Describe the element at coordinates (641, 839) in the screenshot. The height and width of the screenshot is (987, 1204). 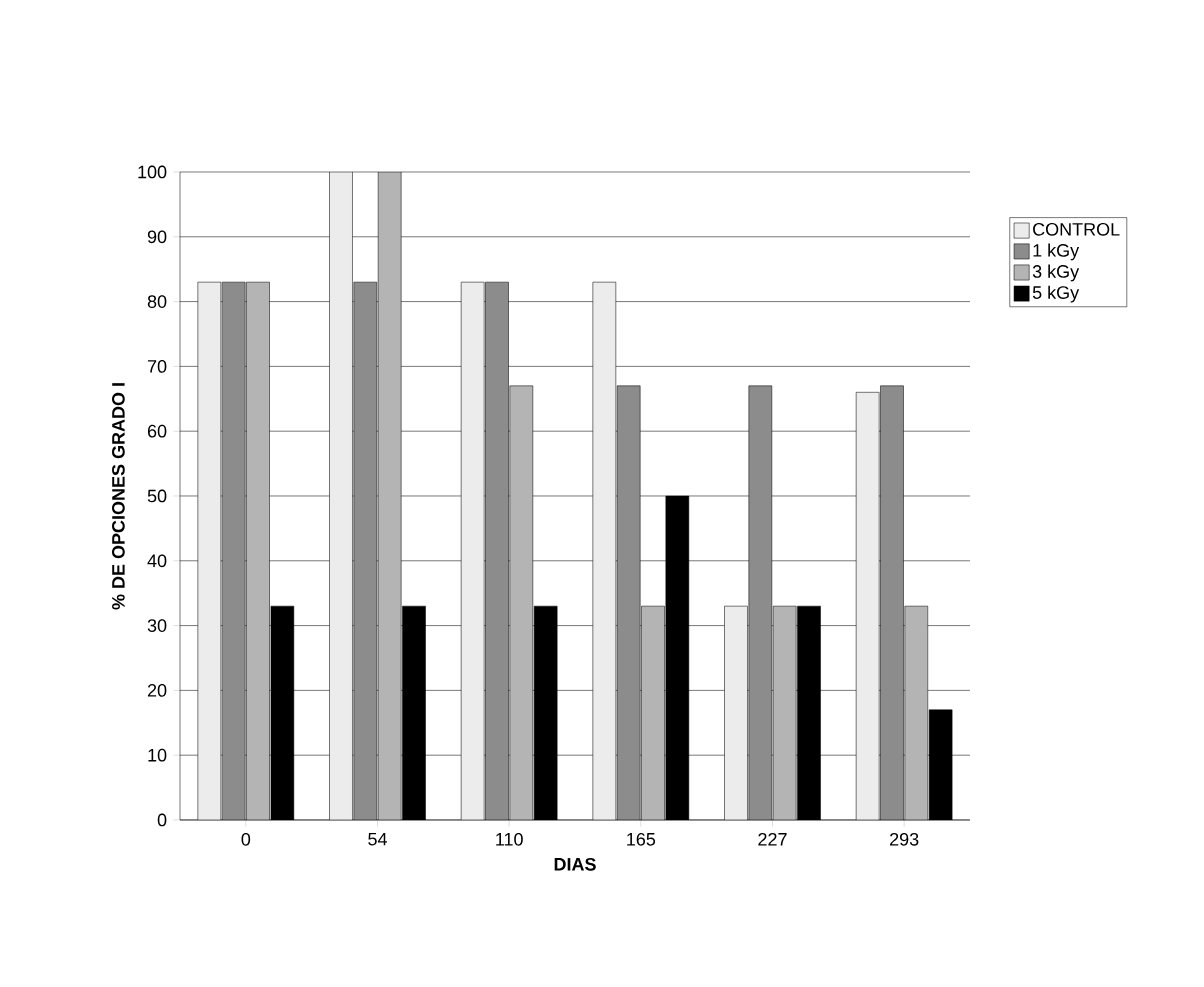
I see `x-tick-label: 165` at that location.